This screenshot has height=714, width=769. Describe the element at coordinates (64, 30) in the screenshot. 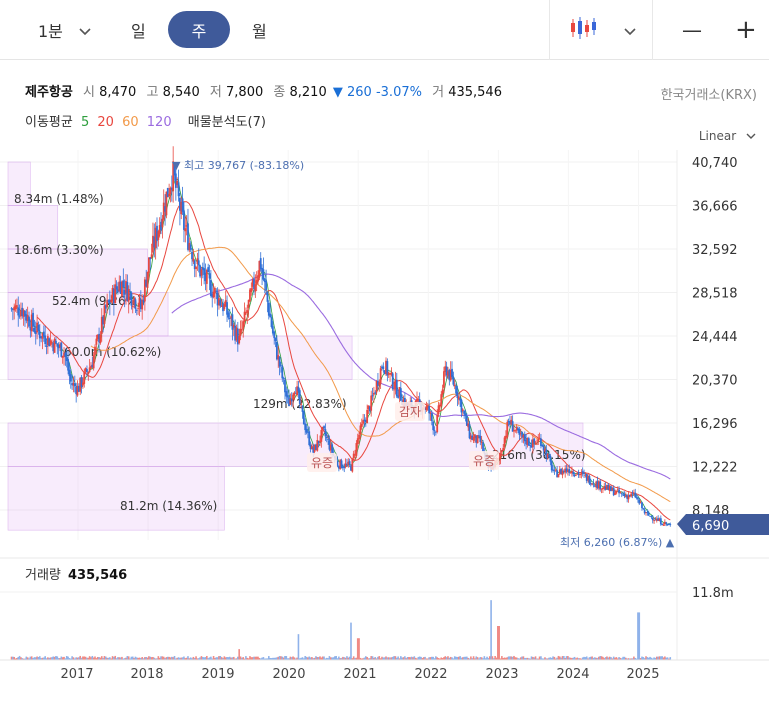

I see `interval-select: 1분` at that location.